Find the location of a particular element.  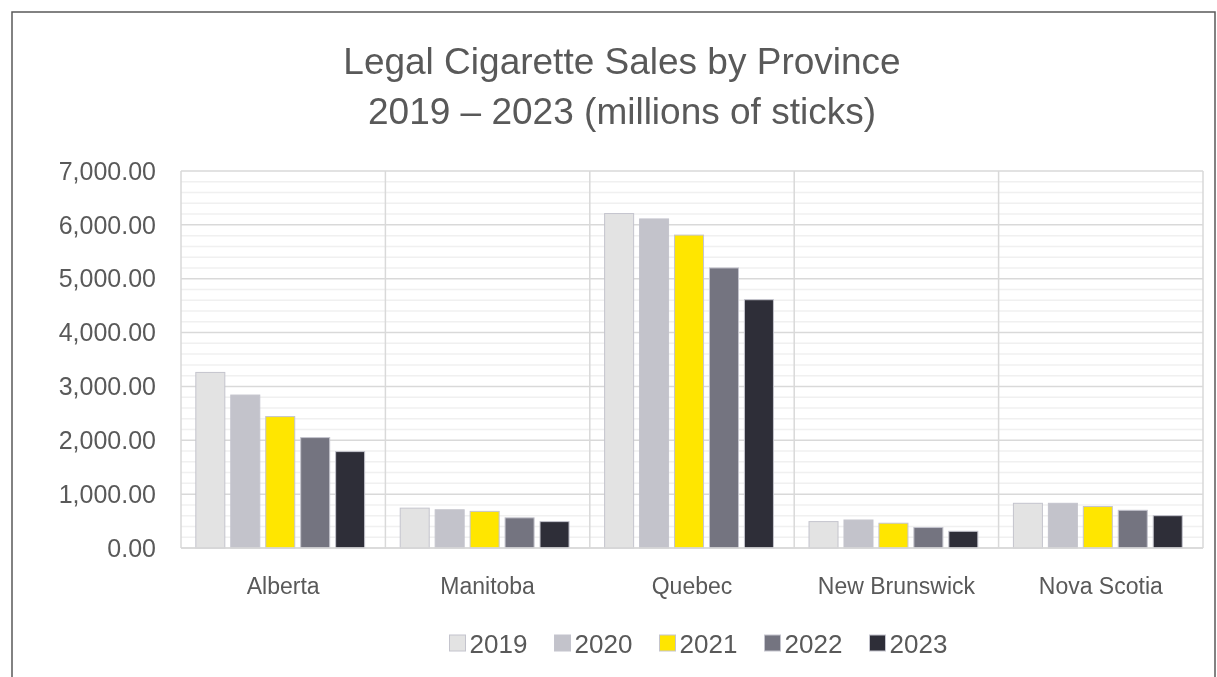

y-tick-label: 2,000.00 is located at coordinates (107, 440).